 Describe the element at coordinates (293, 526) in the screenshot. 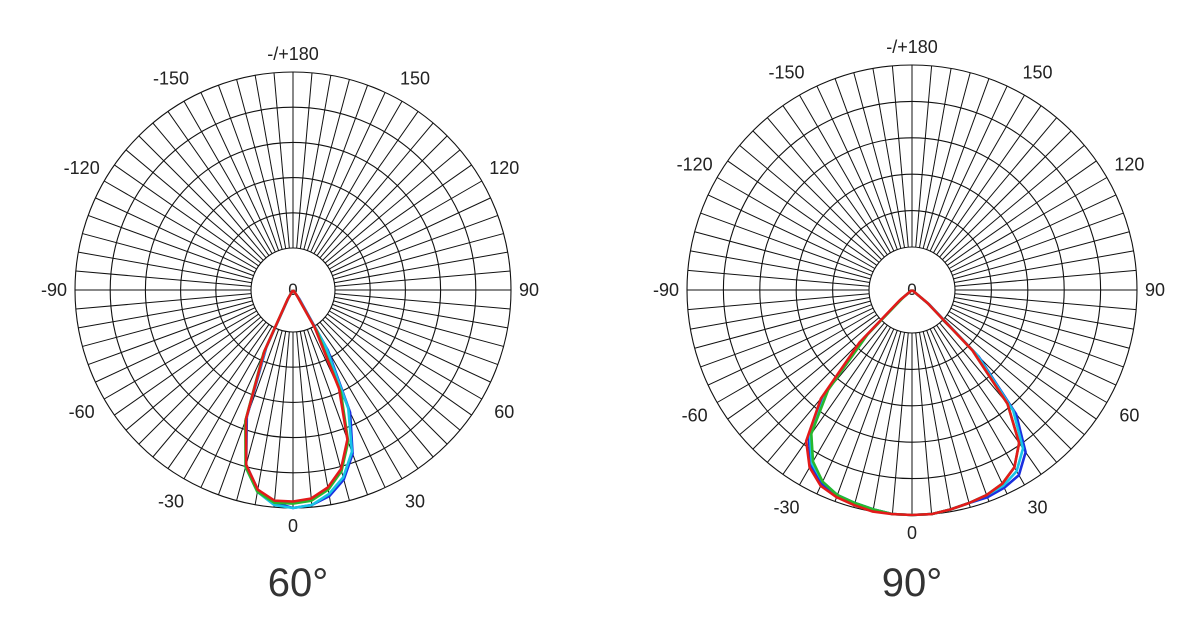

I see `angle-label: 0` at that location.